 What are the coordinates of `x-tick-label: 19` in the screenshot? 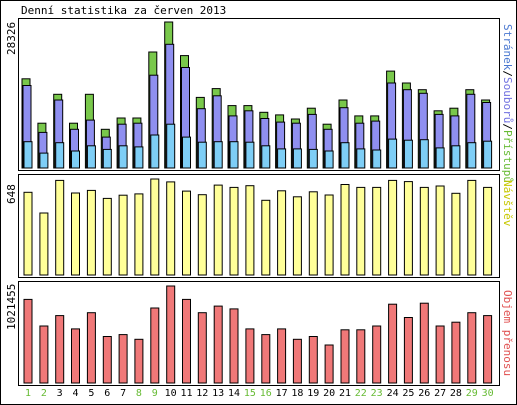 It's located at (313, 393).